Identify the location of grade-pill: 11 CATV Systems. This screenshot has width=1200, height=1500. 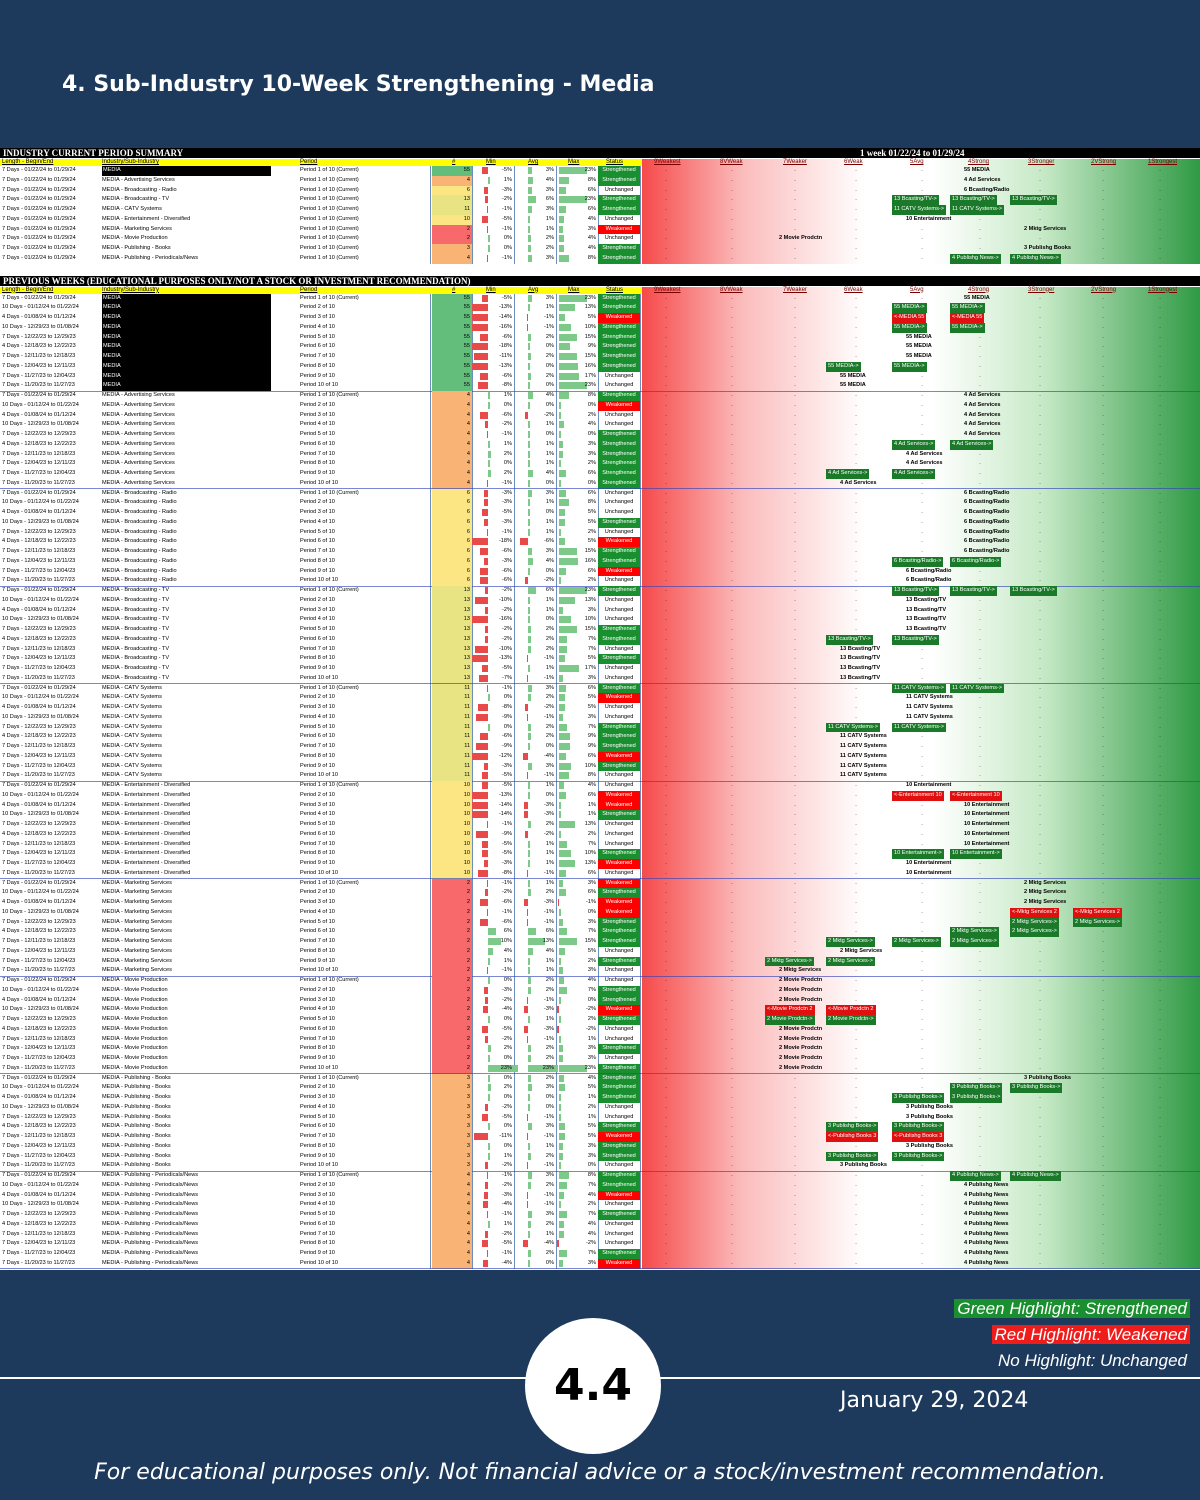
(863, 736).